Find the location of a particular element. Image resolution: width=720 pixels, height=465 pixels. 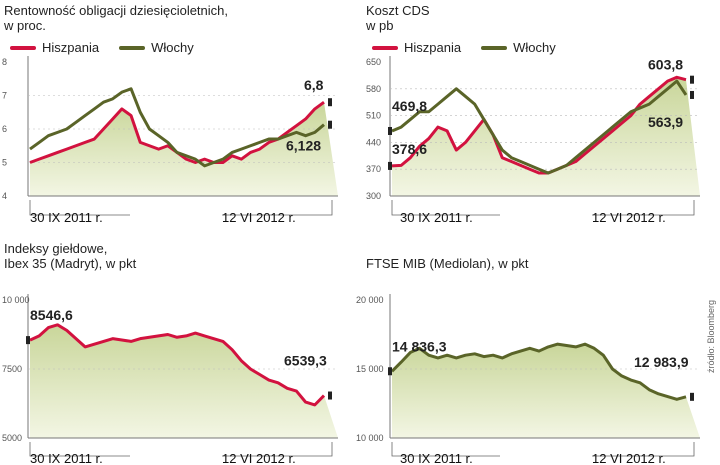

bond-end-label: 6,128 is located at coordinates (303, 146).